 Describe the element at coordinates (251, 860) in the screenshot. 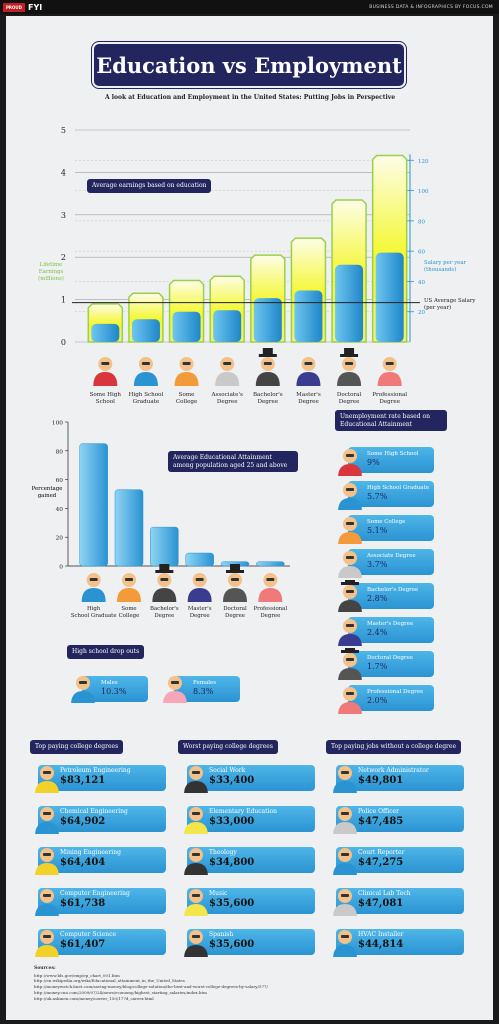

I see `salary-row: Theology $34,800` at that location.